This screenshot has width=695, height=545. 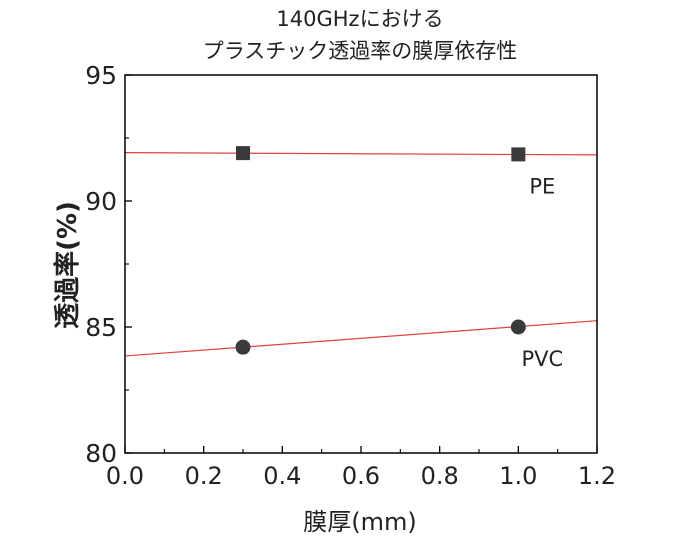 What do you see at coordinates (204, 476) in the screenshot?
I see `x-tick-label: 0.2` at bounding box center [204, 476].